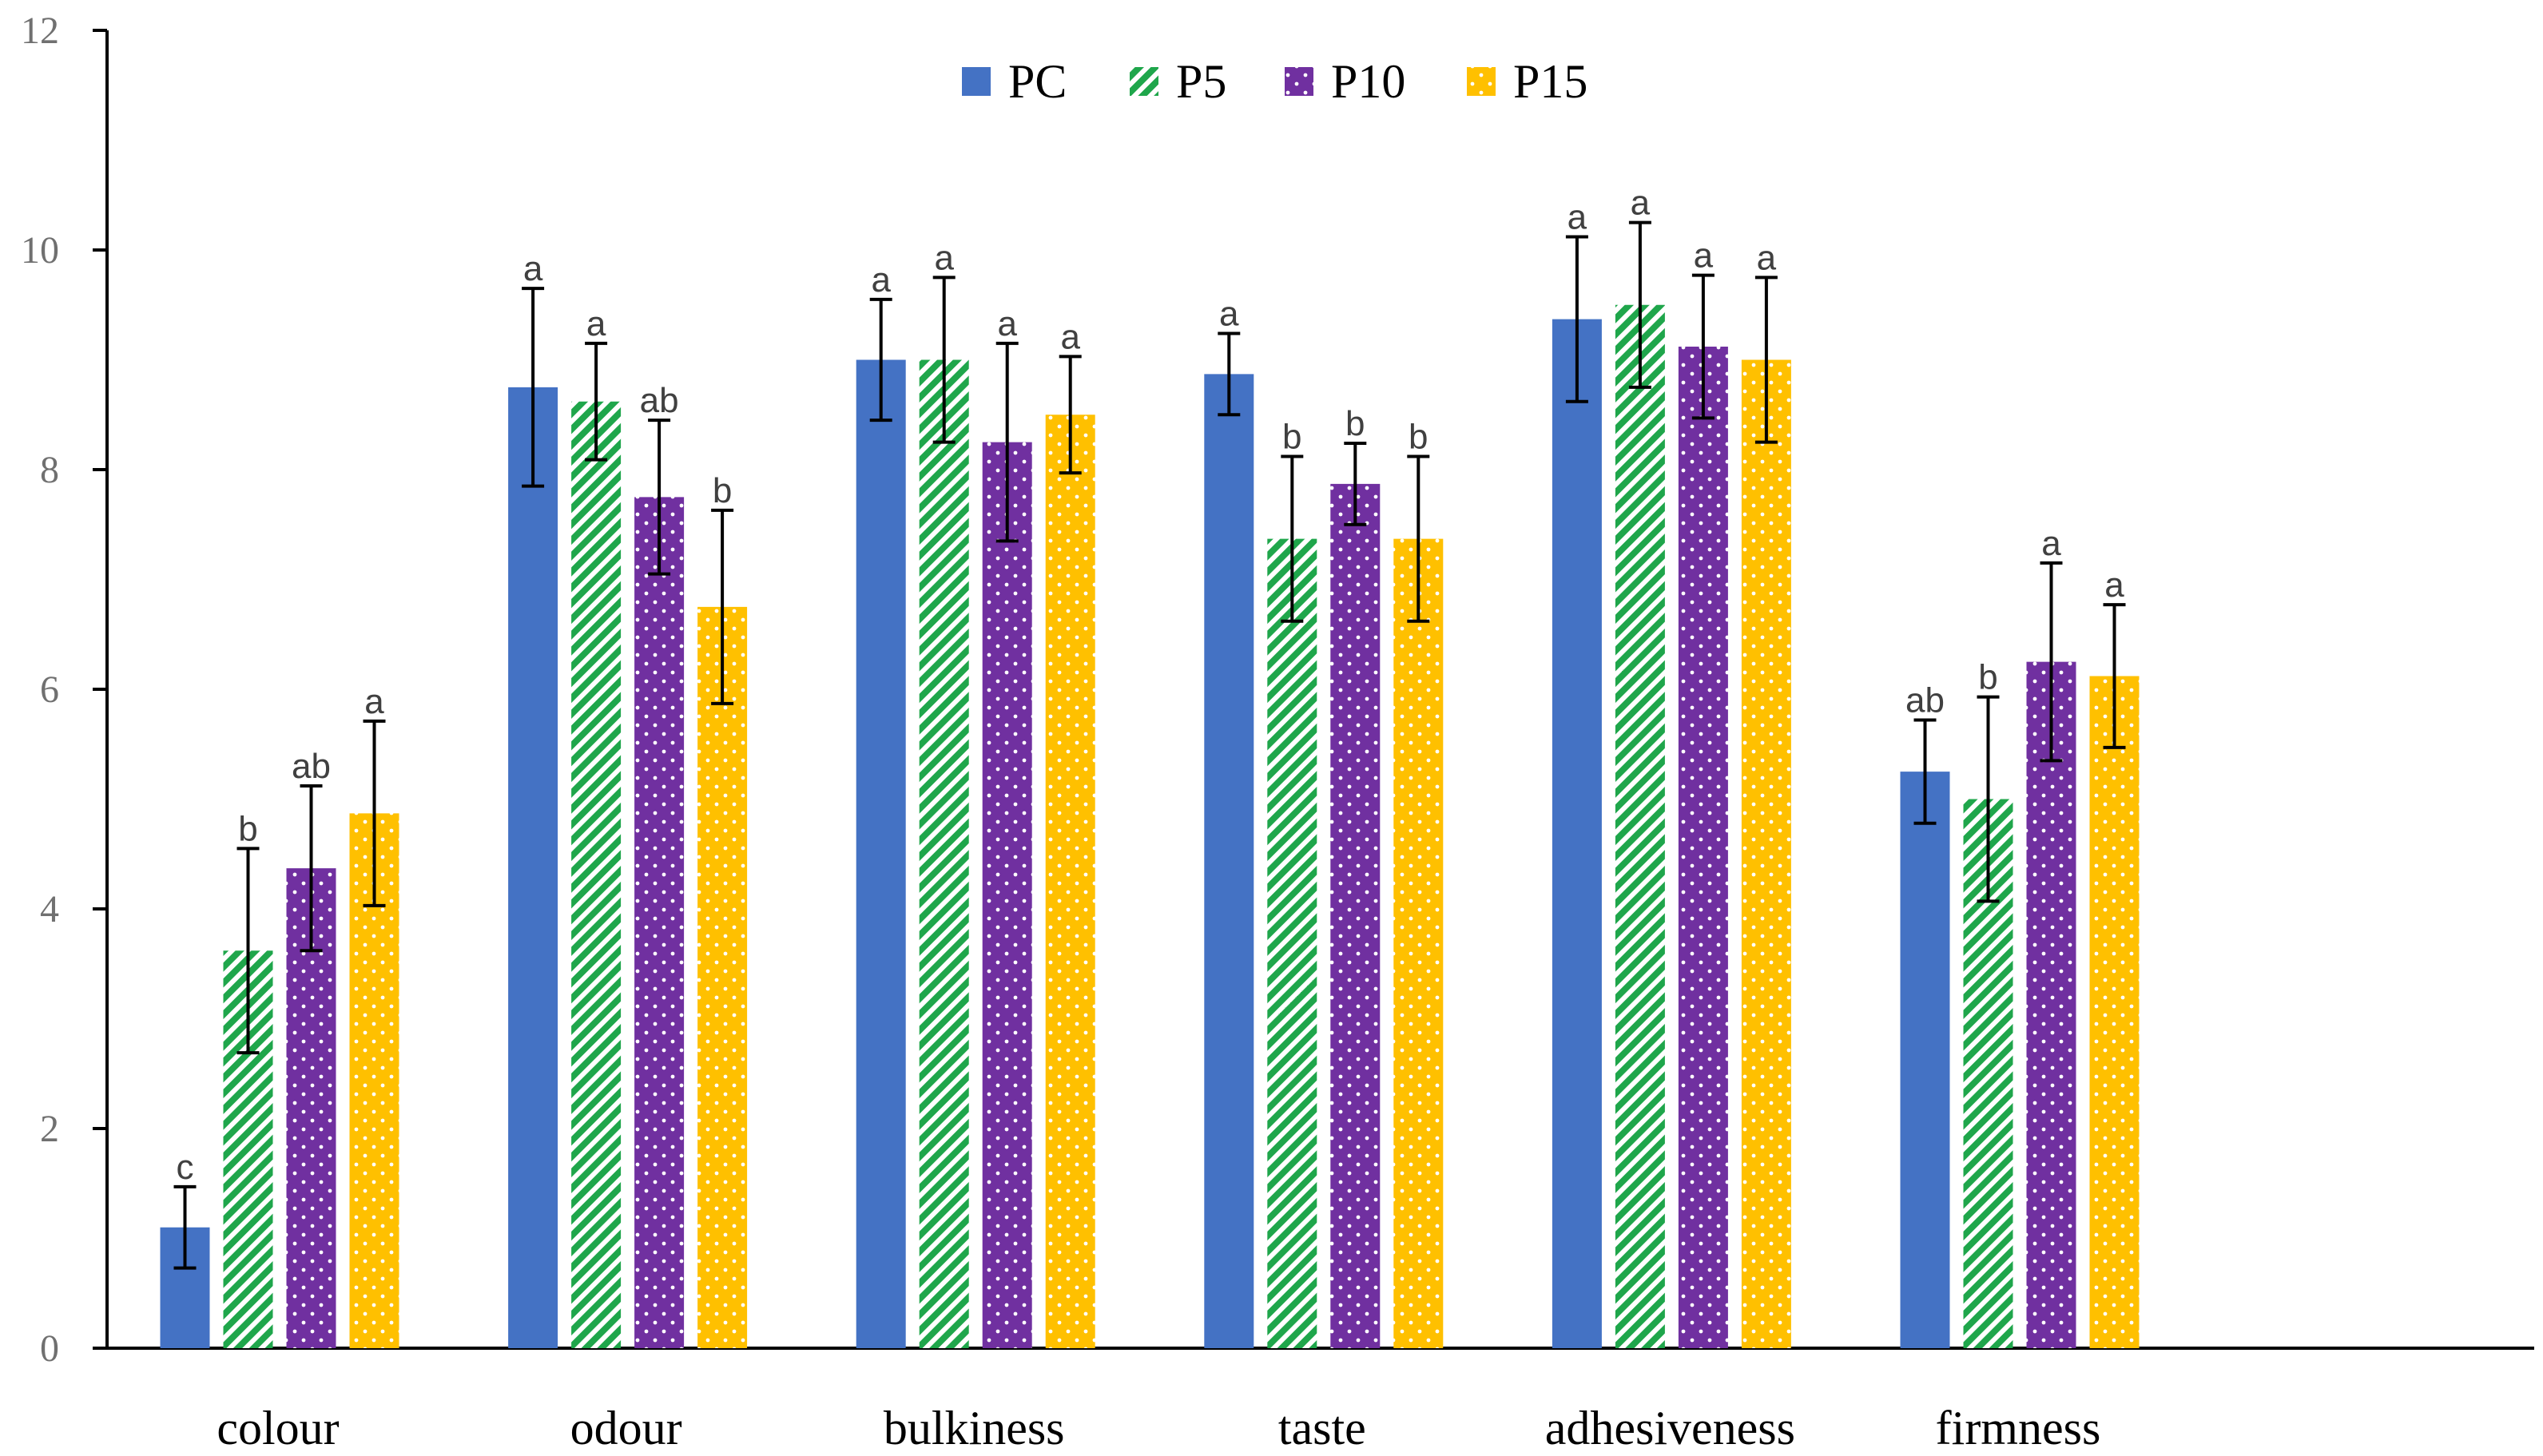 This screenshot has height=1456, width=2543. I want to click on legend-swatch-p10, so click(1299, 81).